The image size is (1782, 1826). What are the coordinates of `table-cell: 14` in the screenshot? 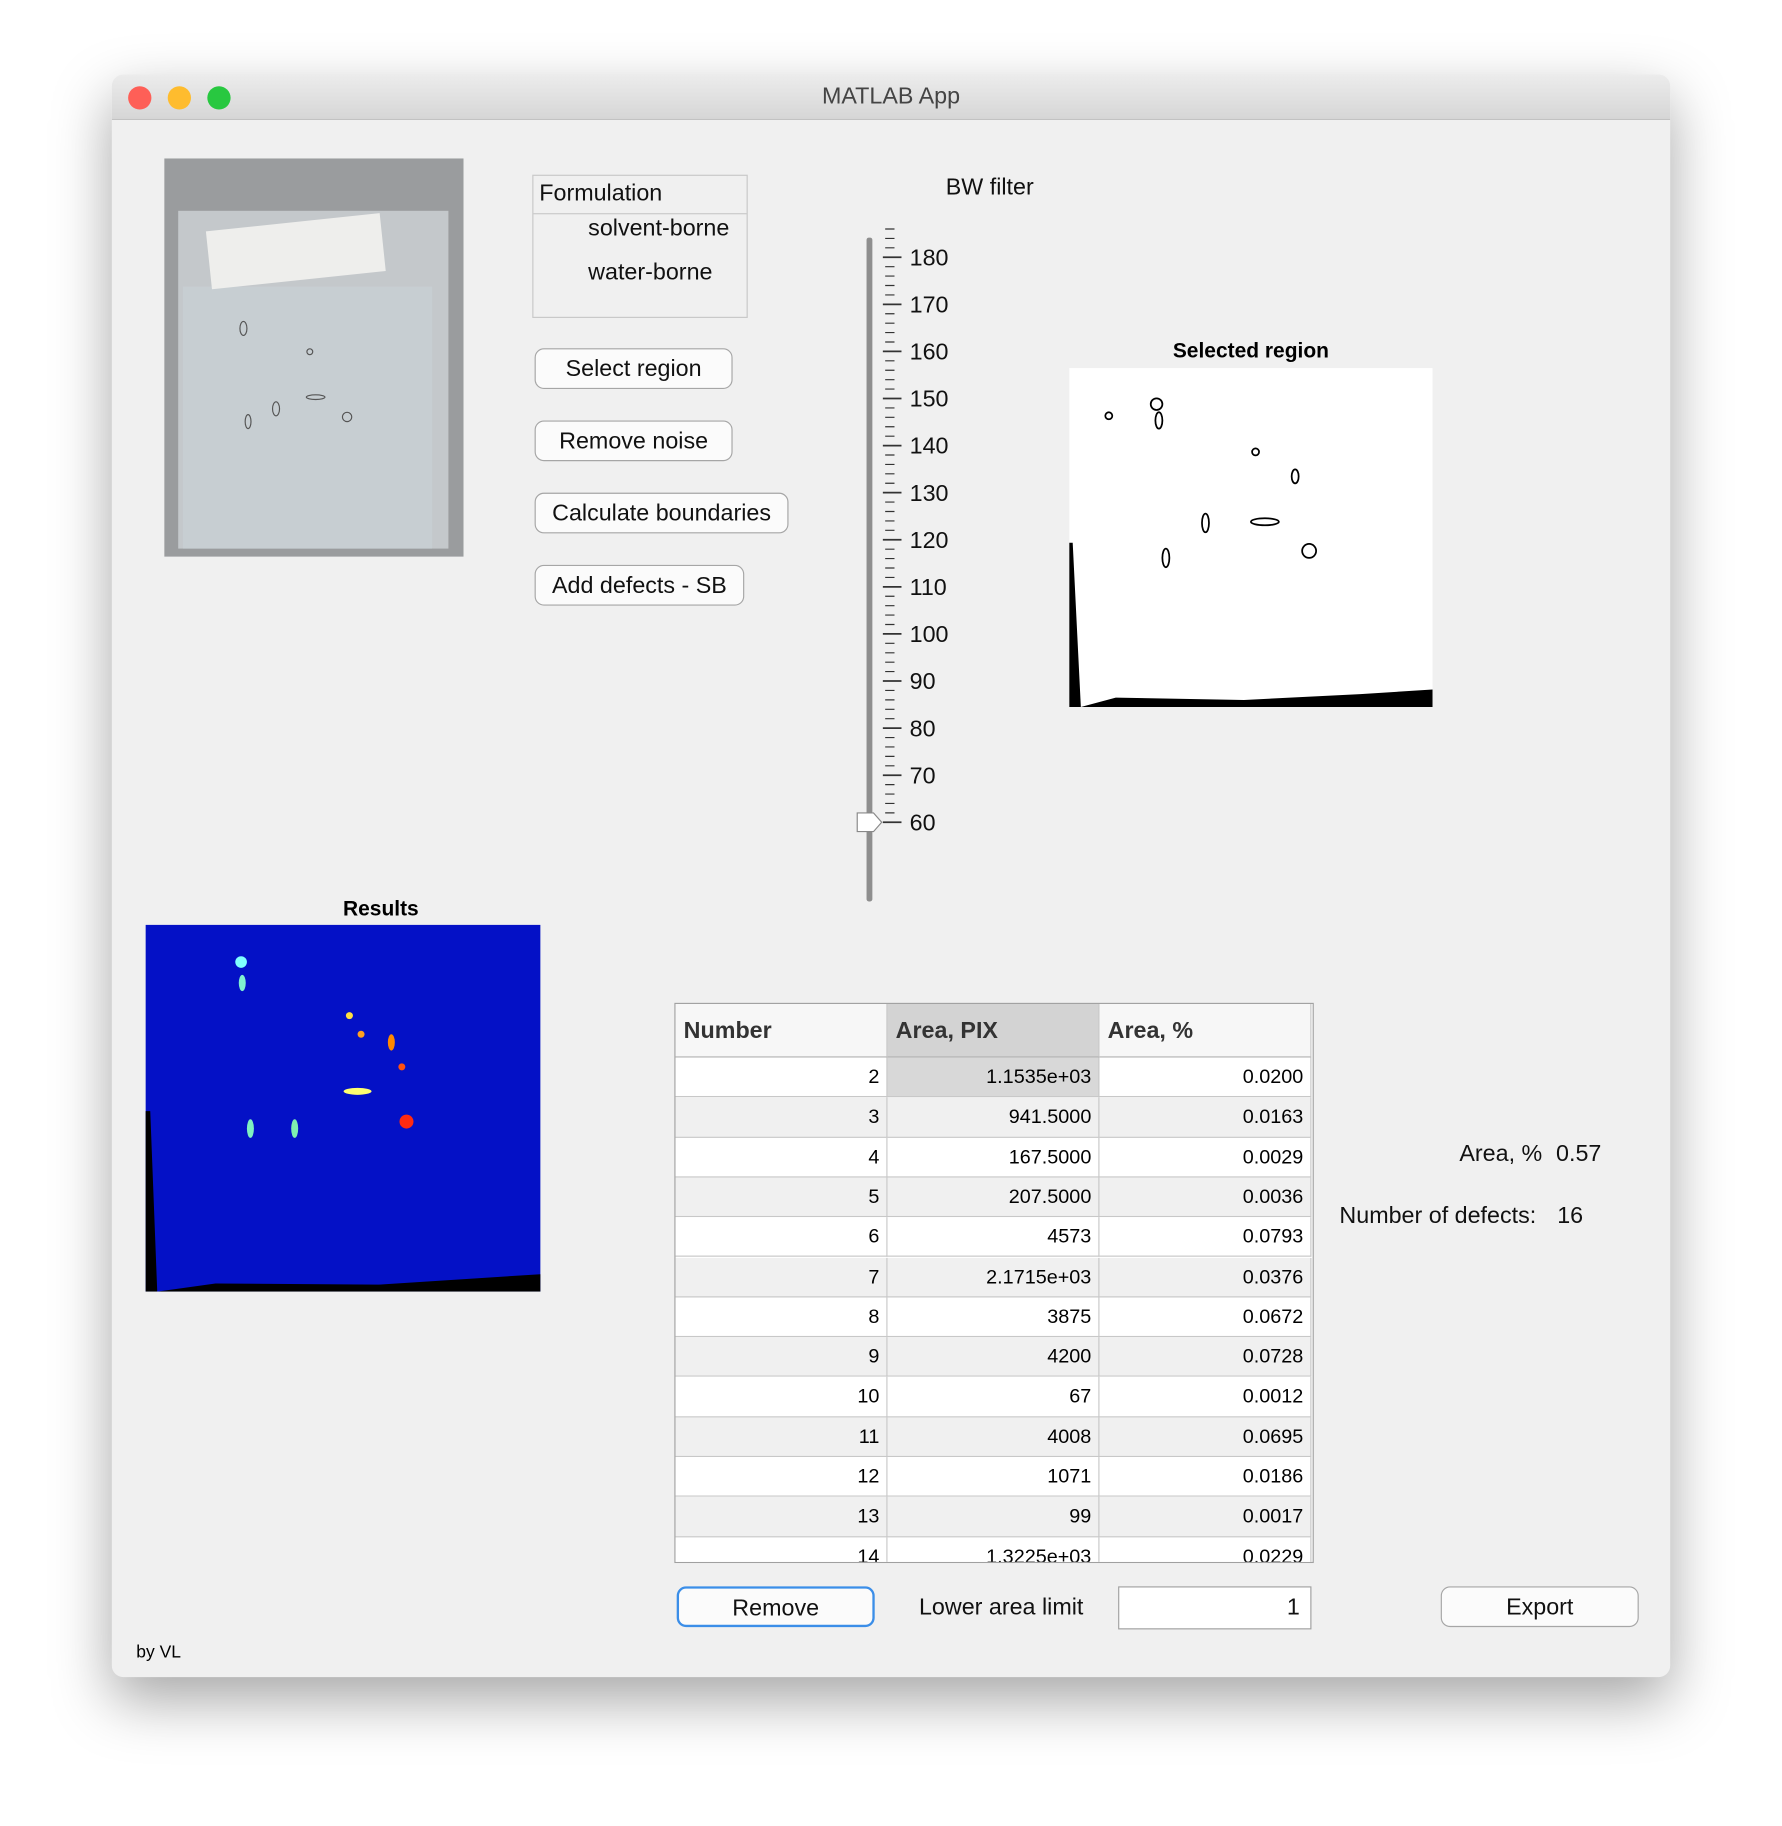 It's located at (781, 1549).